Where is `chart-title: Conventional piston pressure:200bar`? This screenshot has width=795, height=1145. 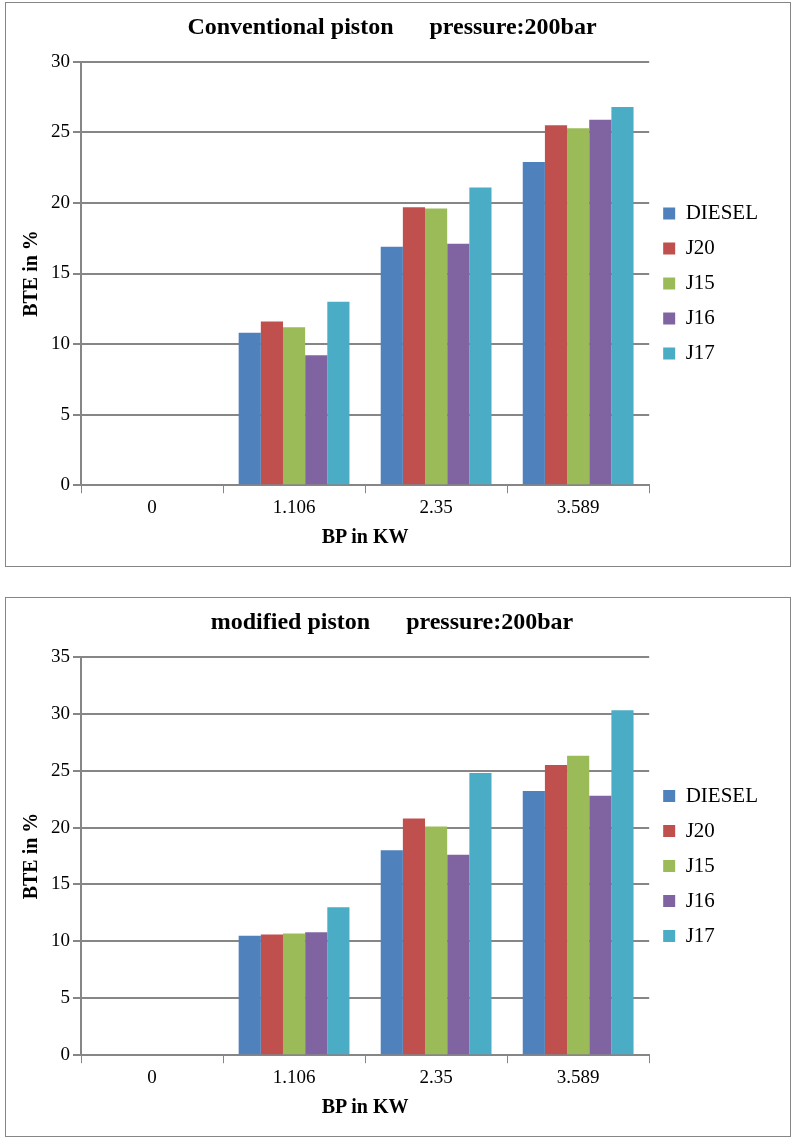 chart-title: Conventional piston pressure:200bar is located at coordinates (392, 25).